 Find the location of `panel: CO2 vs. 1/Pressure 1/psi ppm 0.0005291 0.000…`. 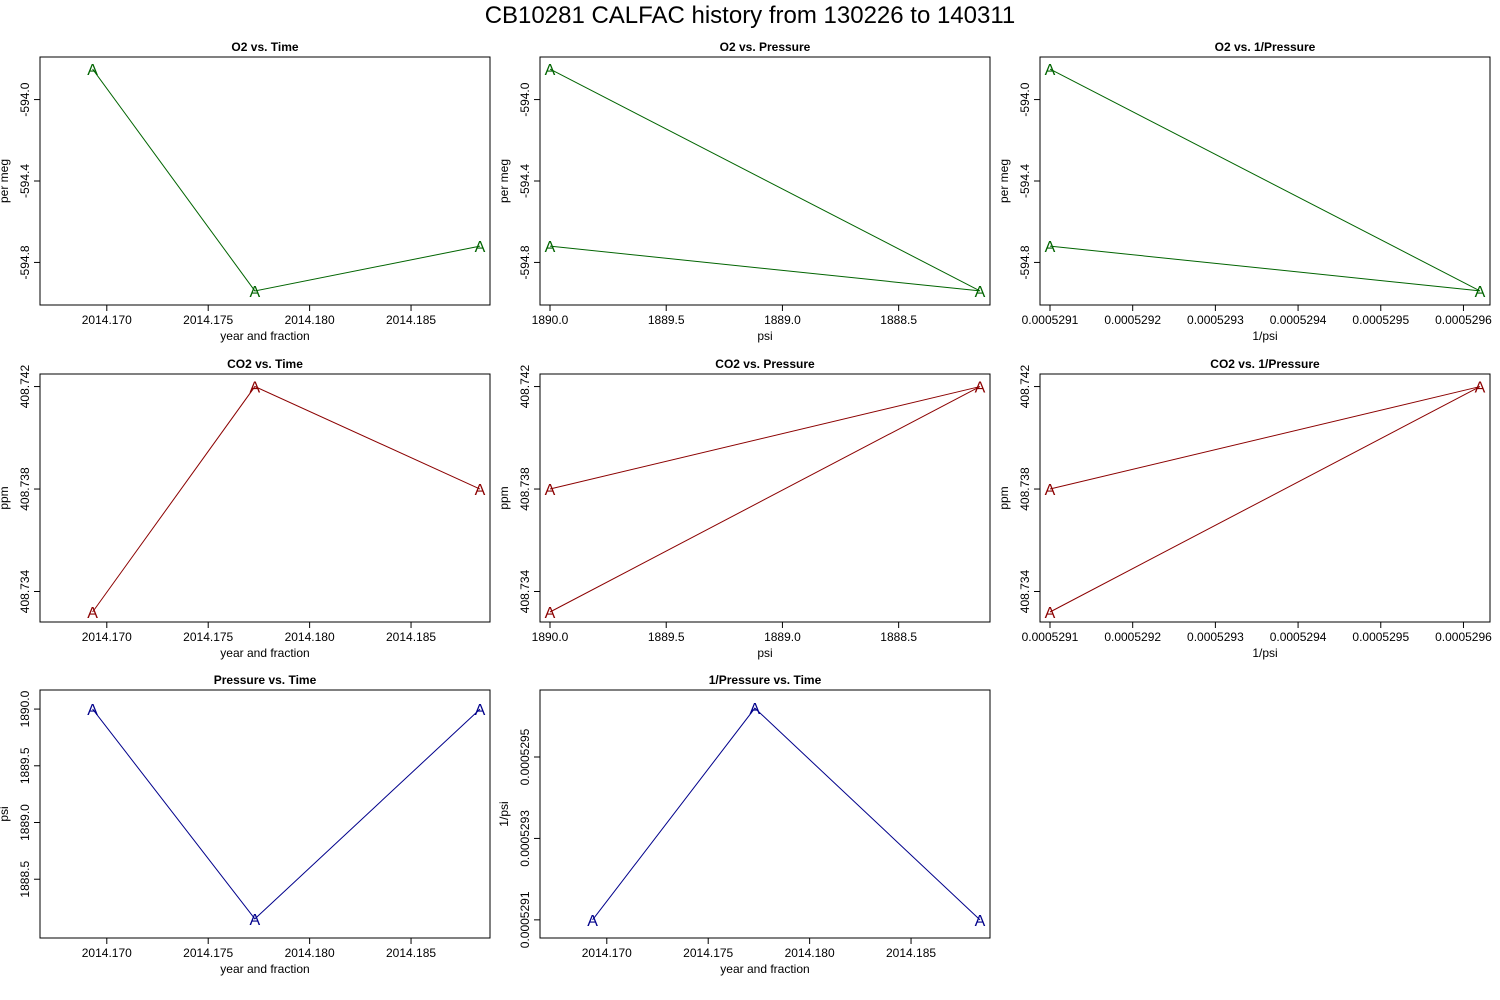

panel: CO2 vs. 1/Pressure 1/psi ppm 0.0005291 0.000… is located at coordinates (1244, 508).